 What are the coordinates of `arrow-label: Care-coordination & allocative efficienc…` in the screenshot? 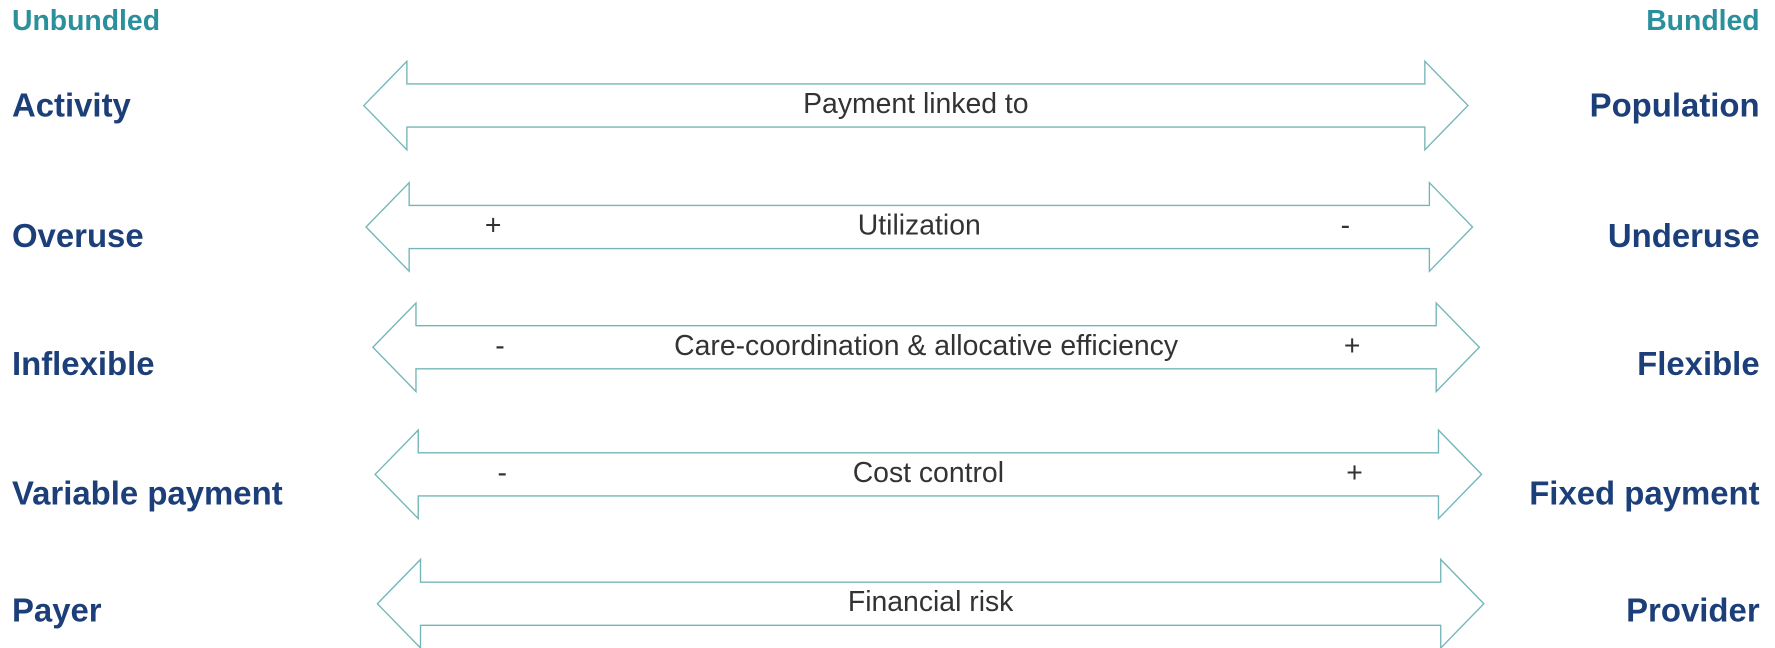 It's located at (926, 346).